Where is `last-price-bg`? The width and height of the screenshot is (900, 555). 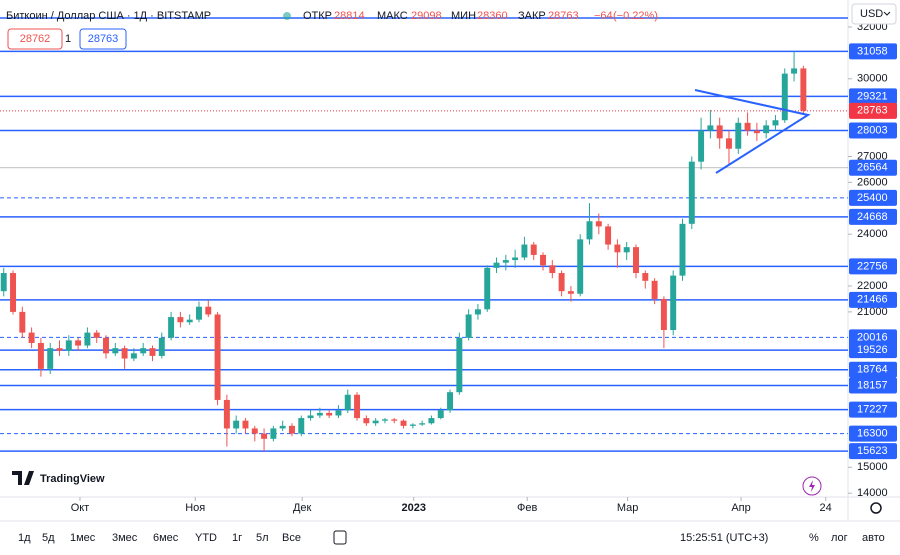
last-price-bg is located at coordinates (873, 110).